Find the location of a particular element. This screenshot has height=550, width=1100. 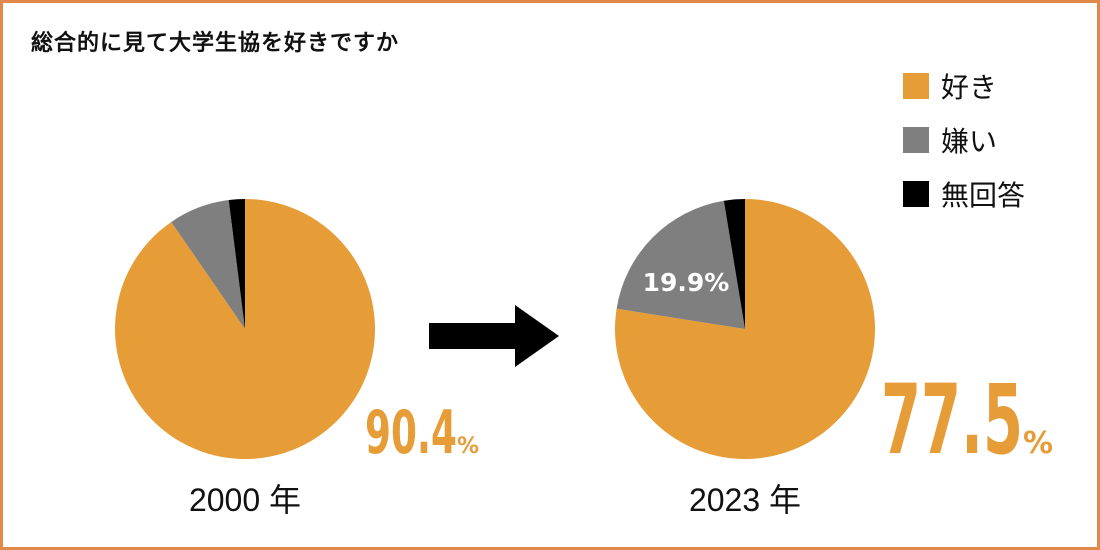

pie-2023-slice-no-answer is located at coordinates (734, 264).